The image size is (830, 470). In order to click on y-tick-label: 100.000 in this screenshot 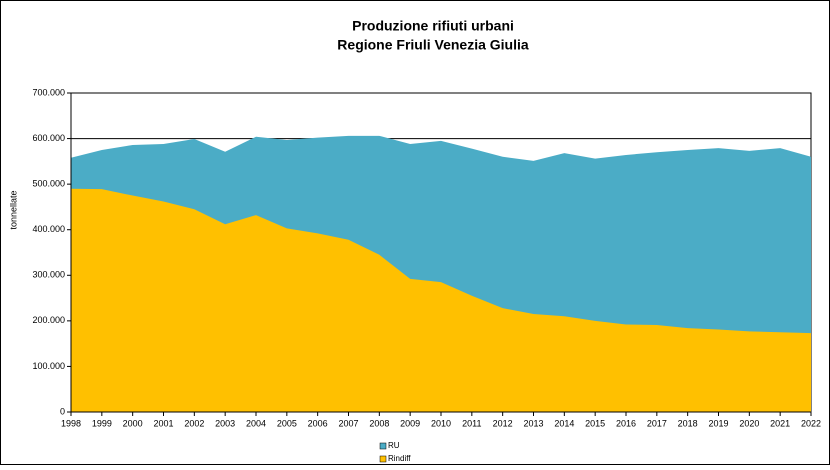, I will do `click(48, 366)`.